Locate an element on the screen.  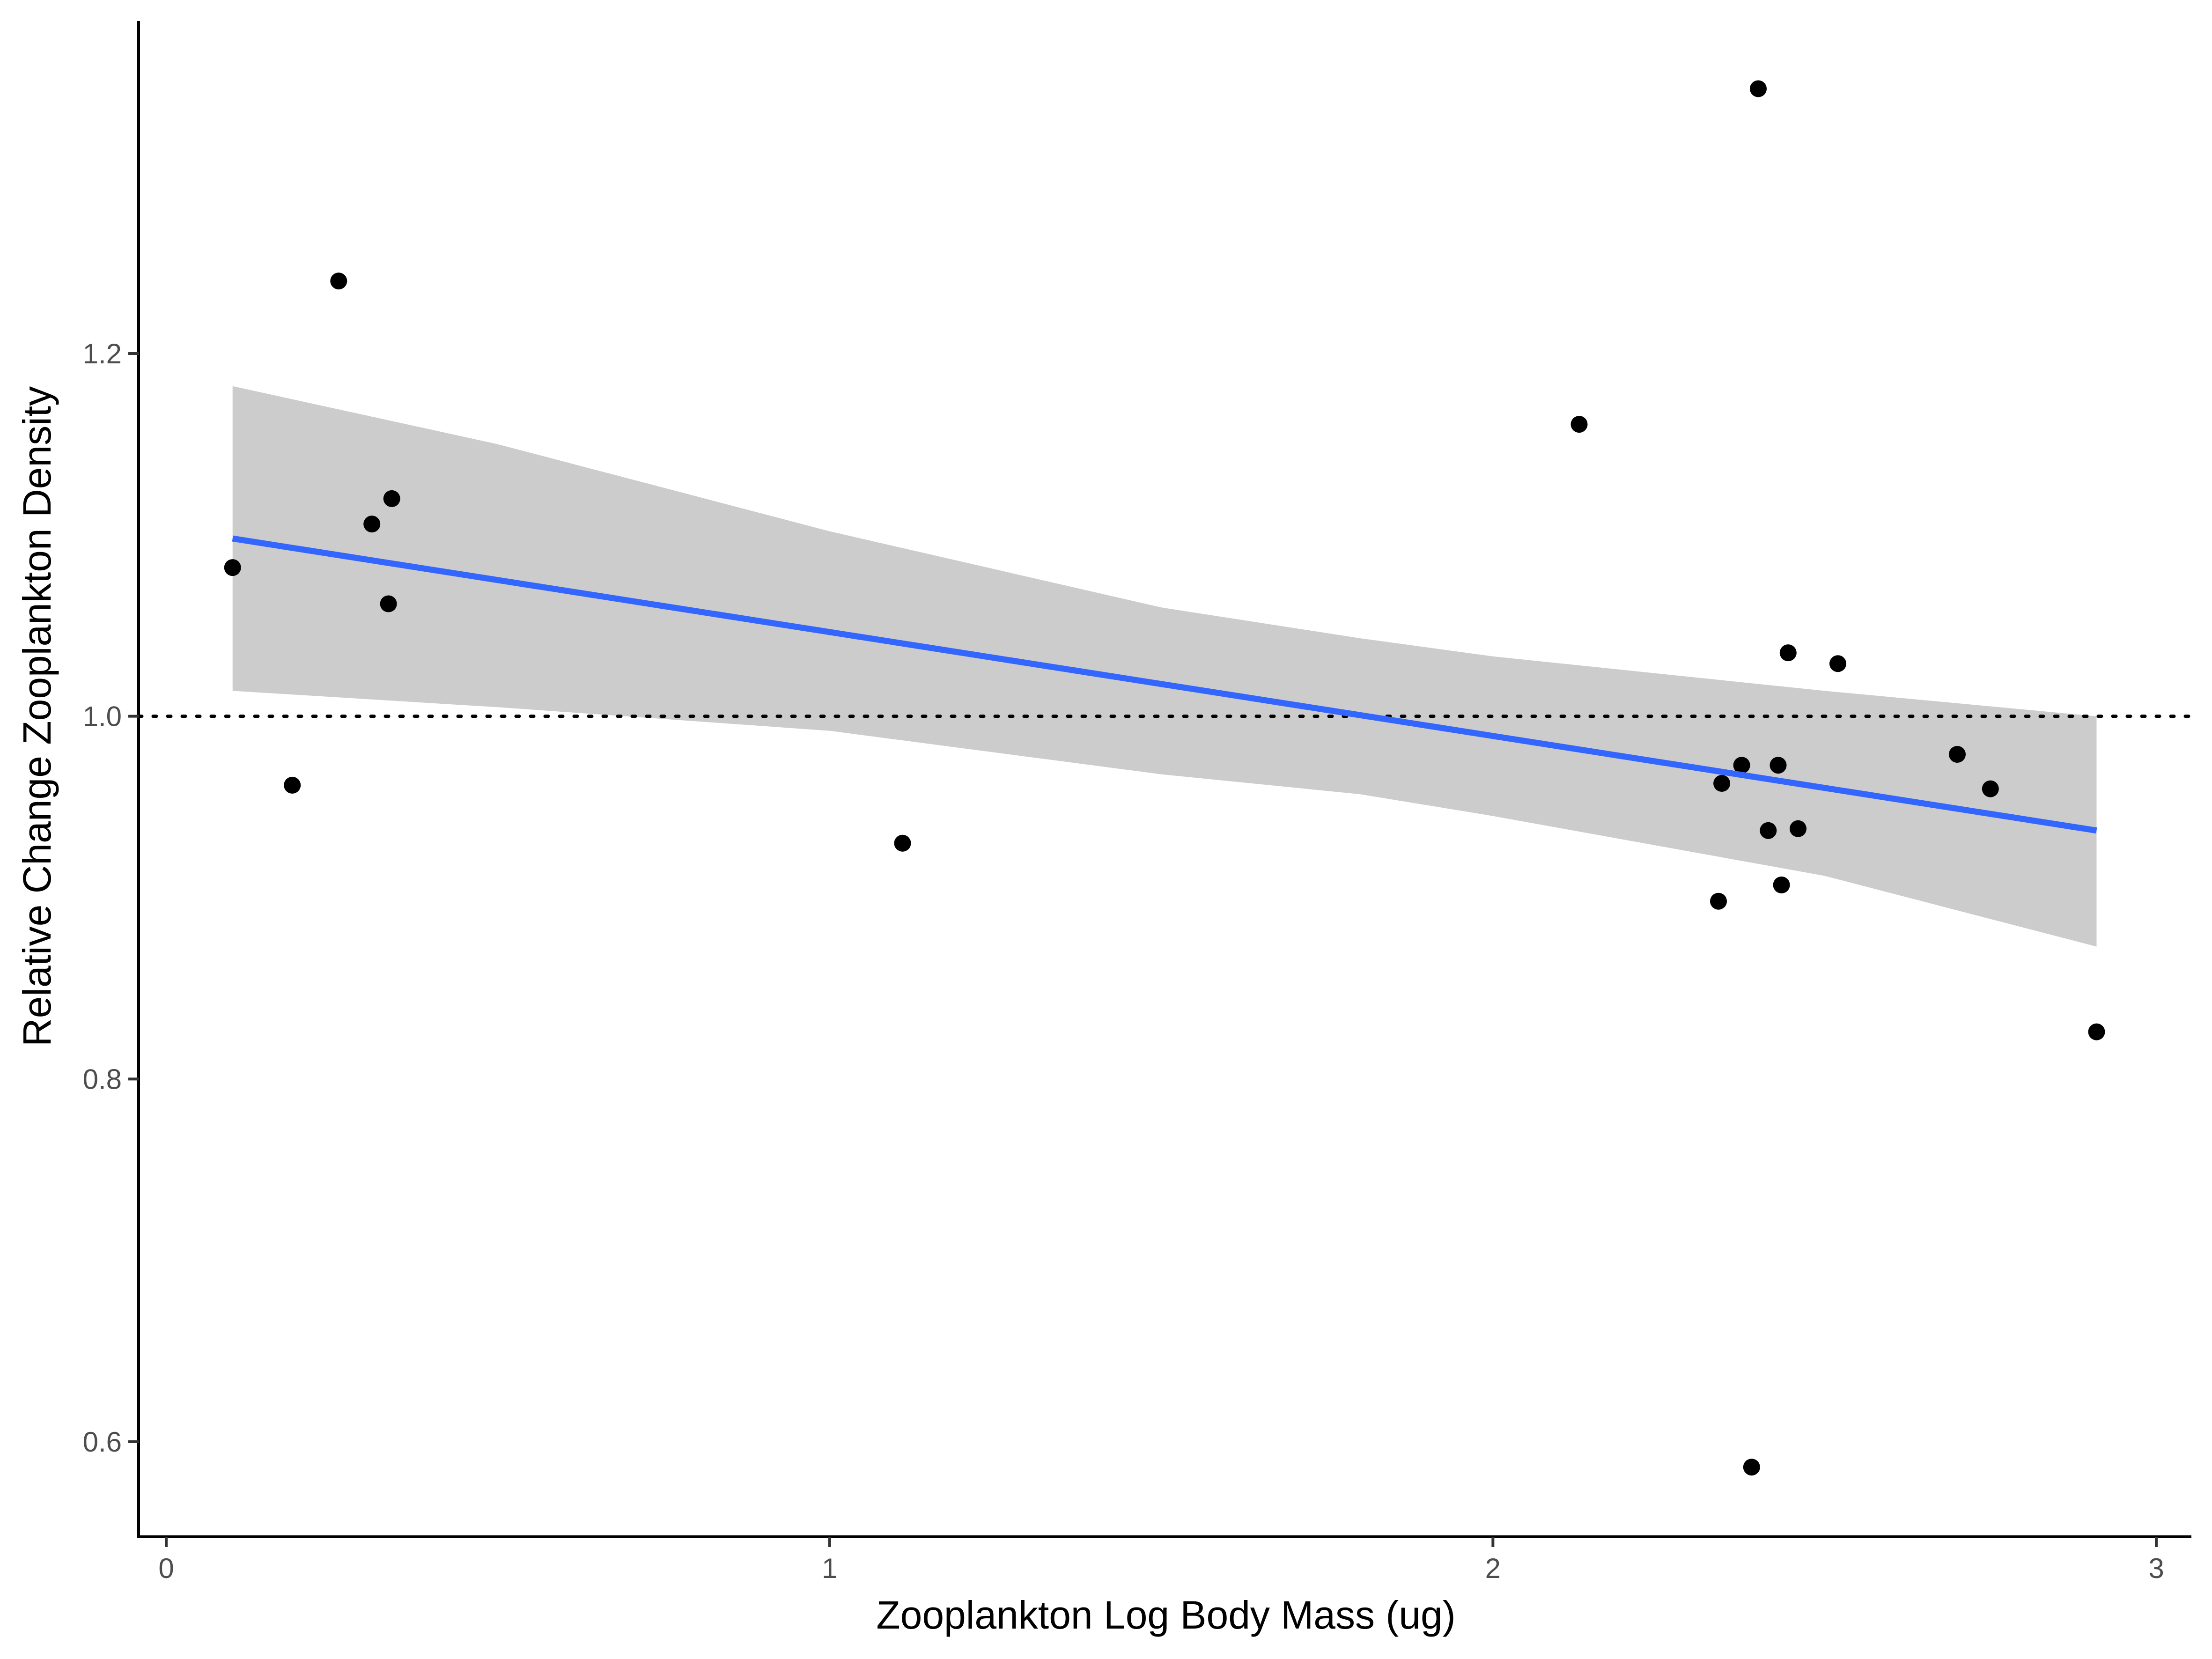
y-tick-label: 1.0 is located at coordinates (102, 716).